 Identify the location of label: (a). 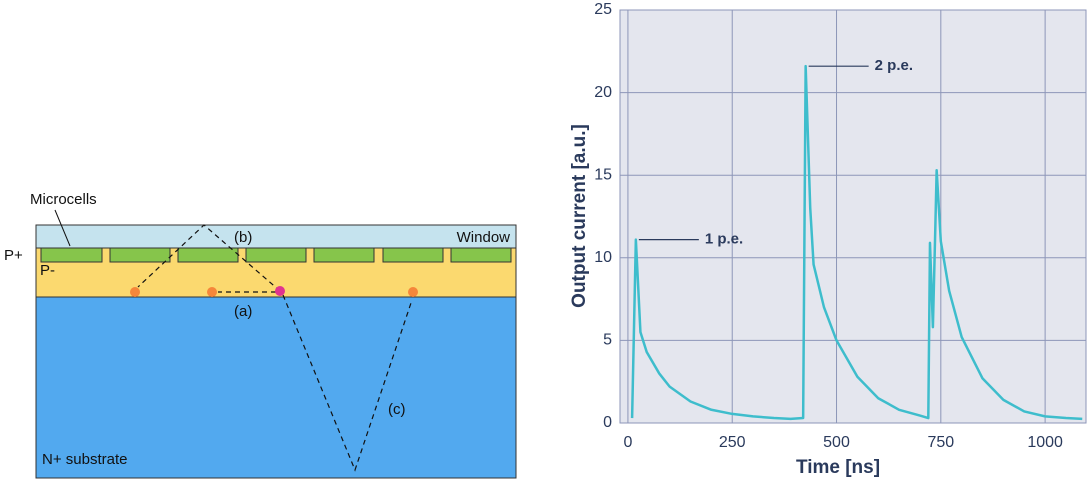
(243, 311).